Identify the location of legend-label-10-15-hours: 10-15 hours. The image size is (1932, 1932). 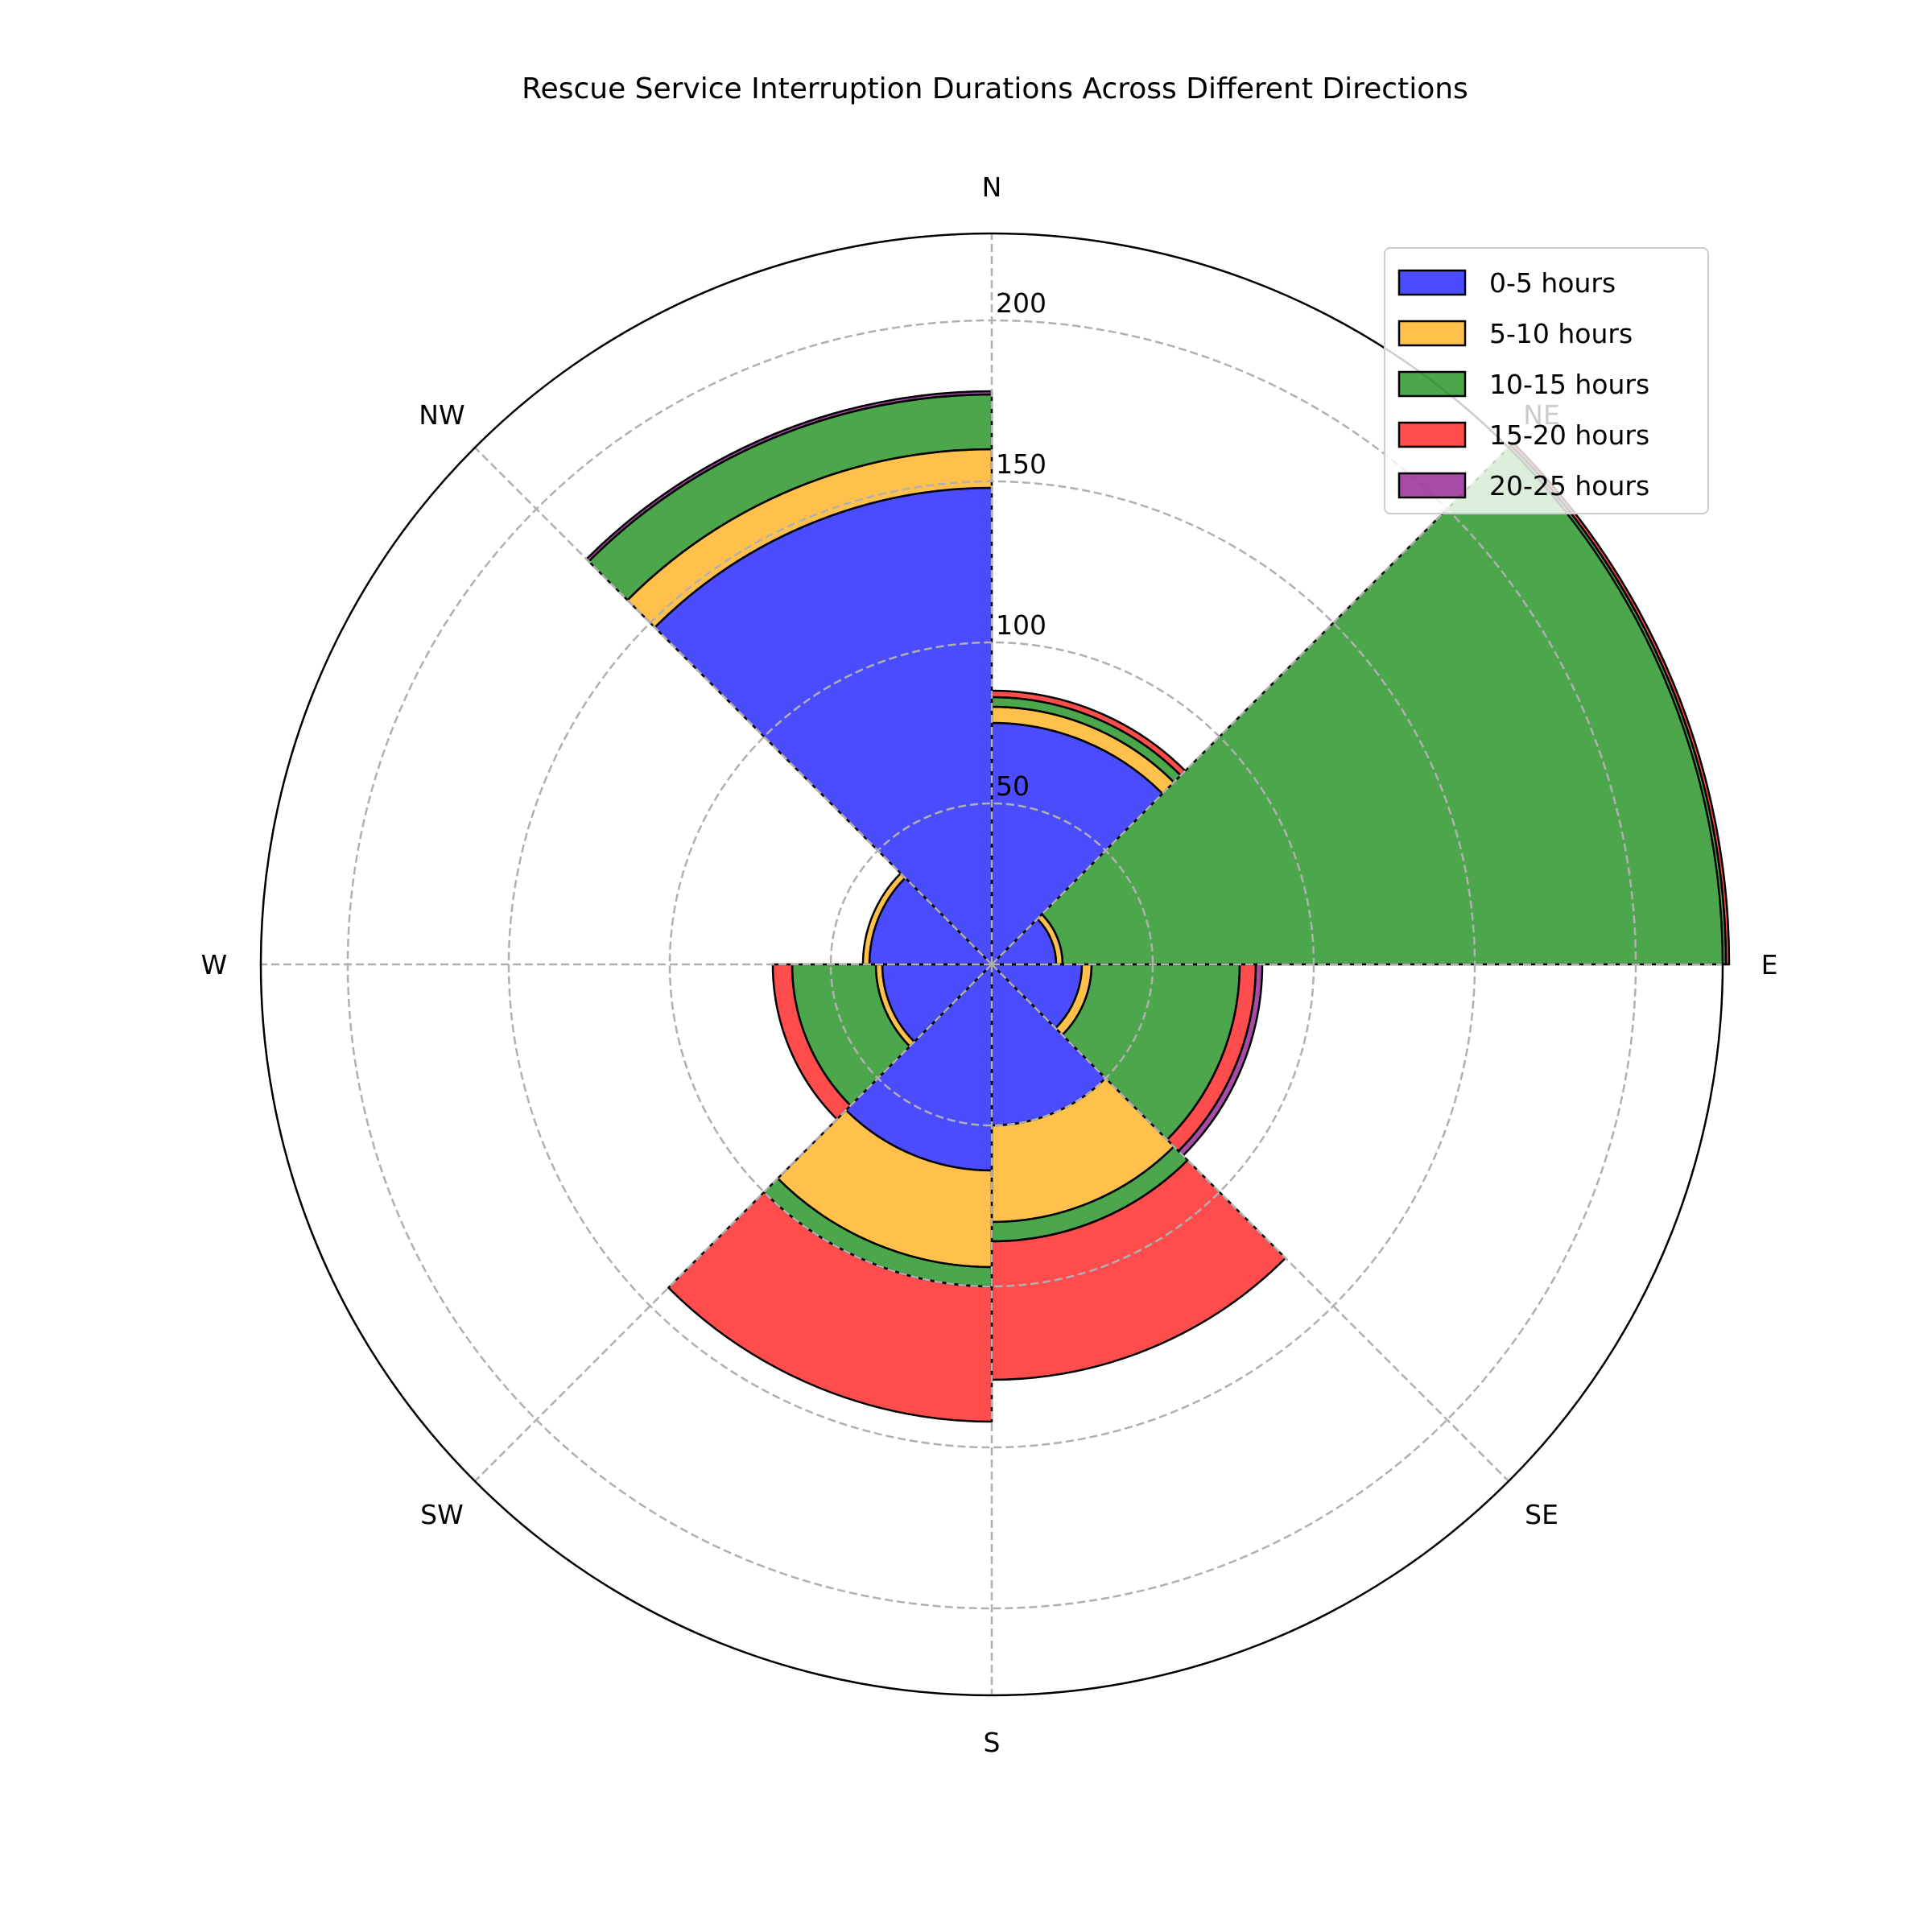
(1569, 384).